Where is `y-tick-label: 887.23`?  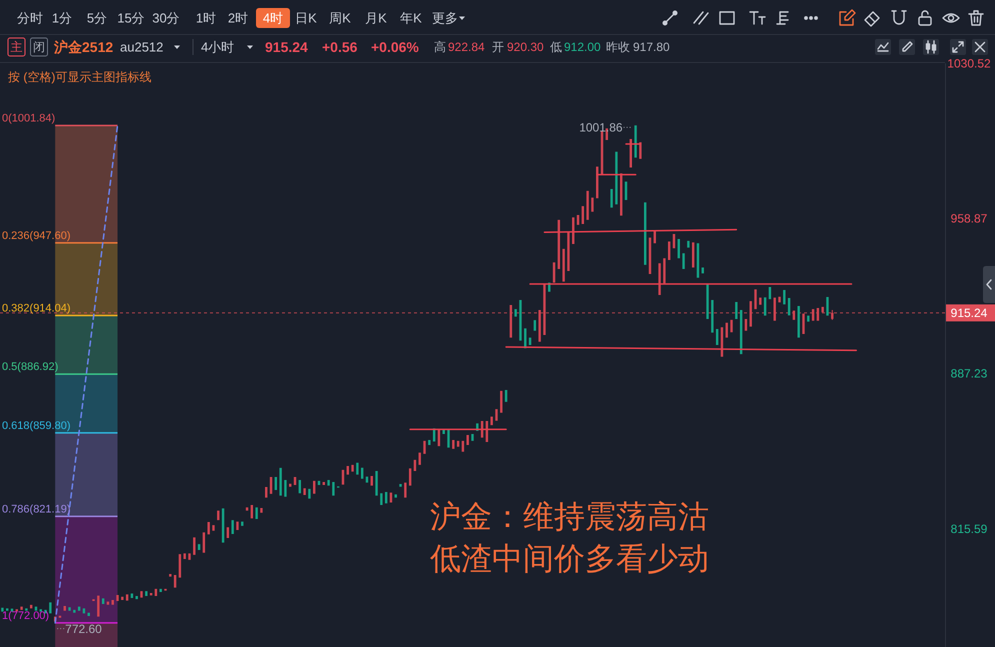
y-tick-label: 887.23 is located at coordinates (969, 373).